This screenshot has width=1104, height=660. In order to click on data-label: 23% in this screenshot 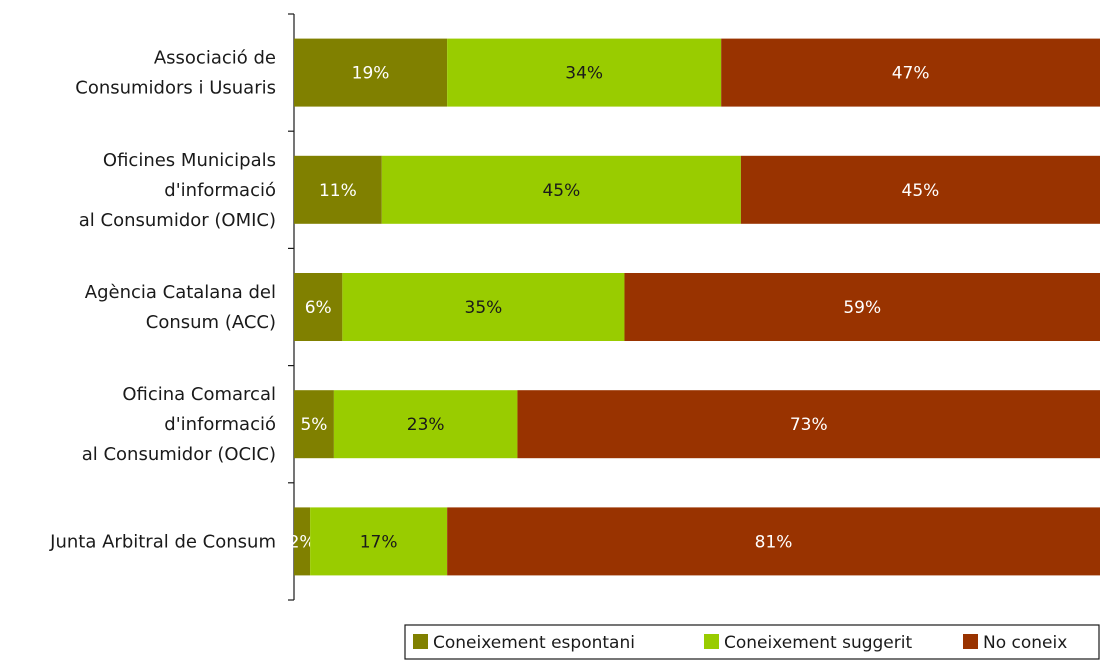, I will do `click(426, 425)`.